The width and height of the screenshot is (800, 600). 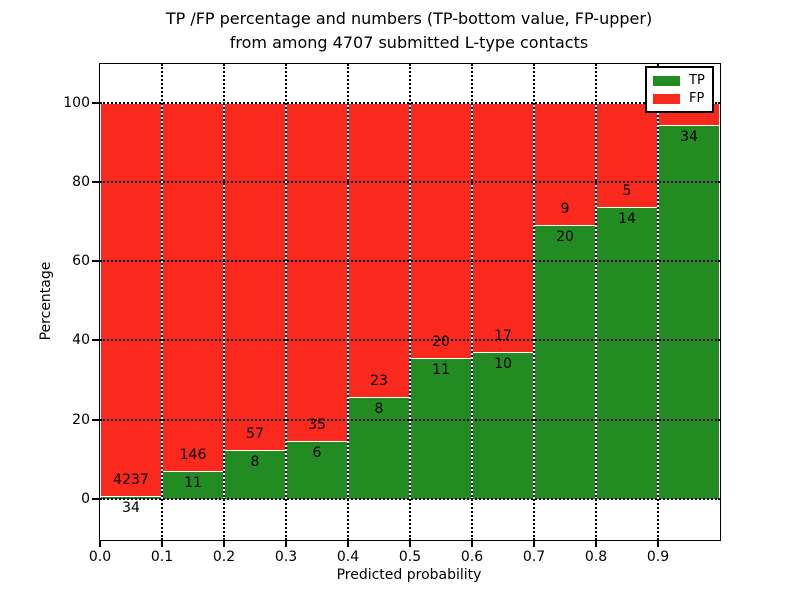 I want to click on y-axis-label: Percentage, so click(x=46, y=301).